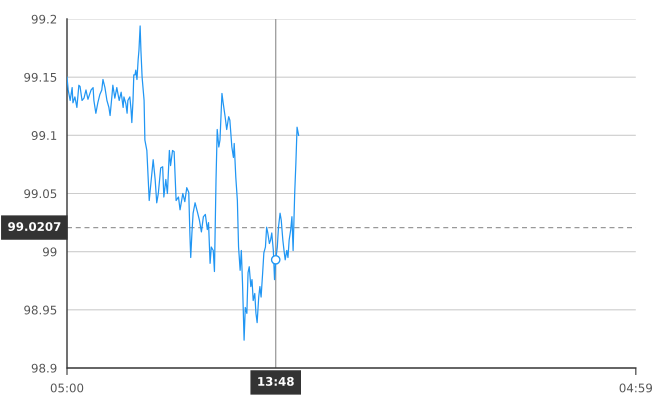 This screenshot has width=670, height=400. What do you see at coordinates (276, 381) in the screenshot?
I see `ref-line-label: 13:48` at bounding box center [276, 381].